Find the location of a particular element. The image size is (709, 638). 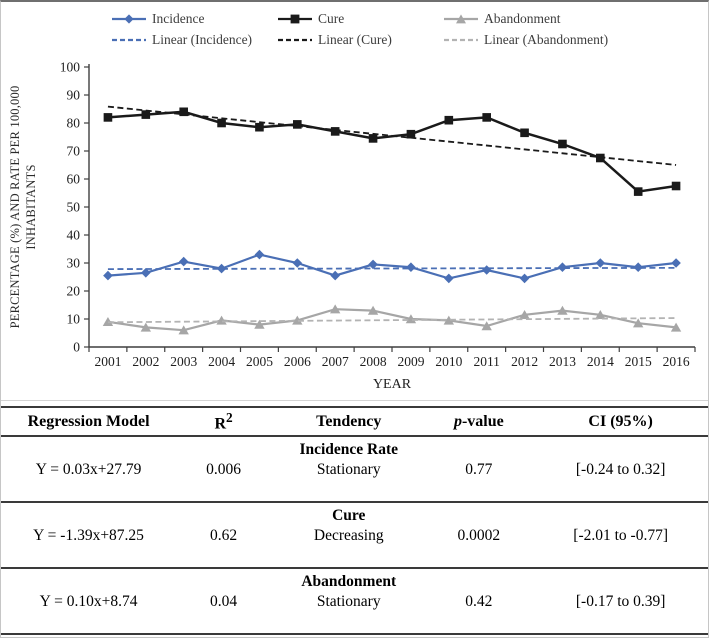

tendency-cell: Decreasing is located at coordinates (348, 536).